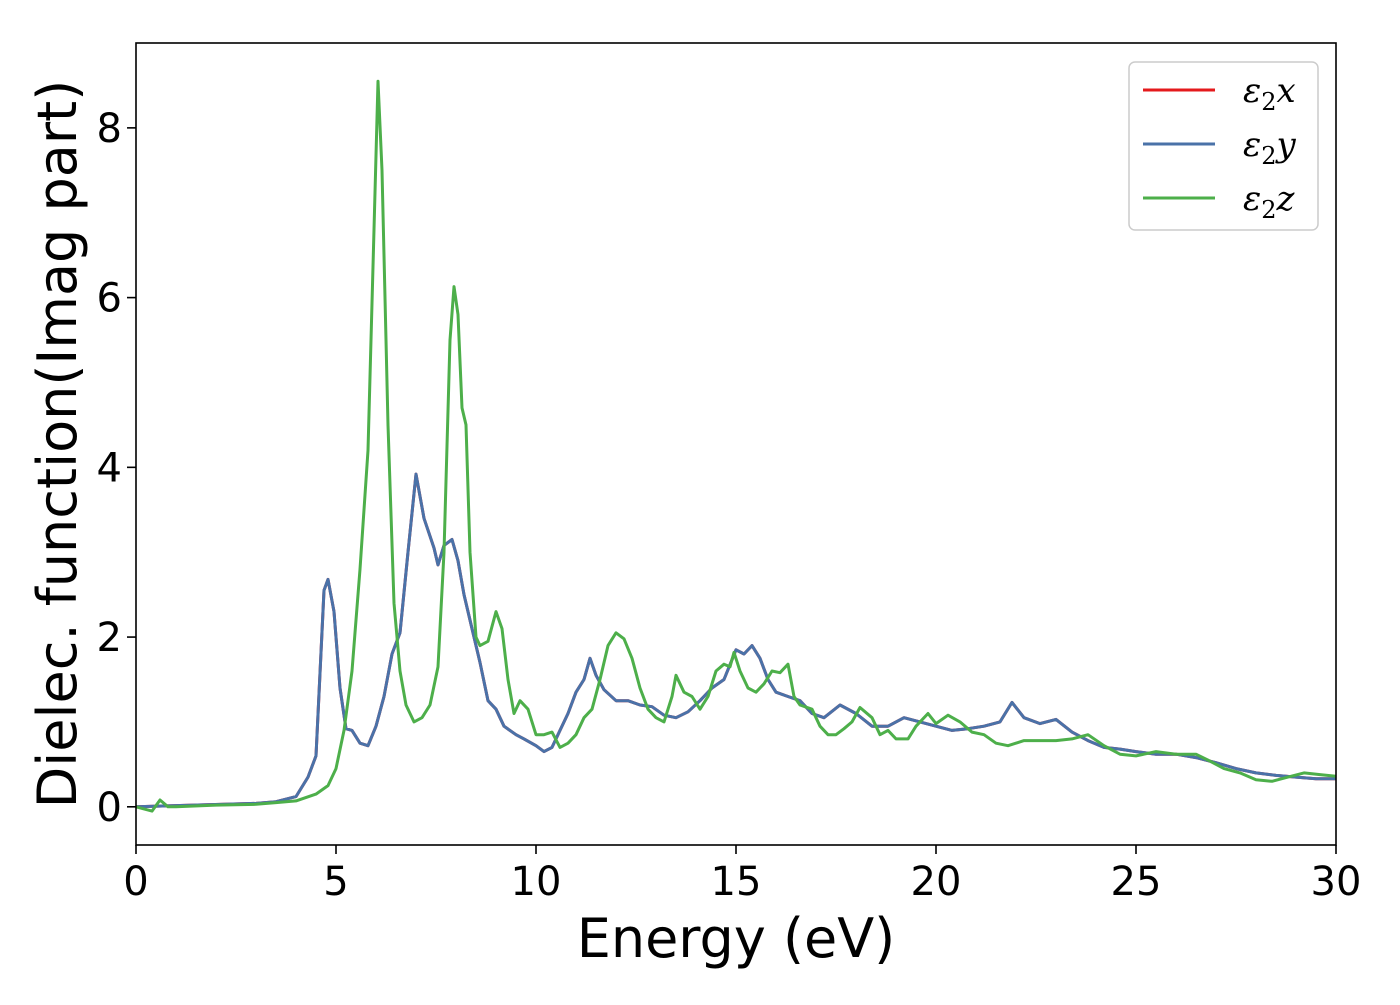 The height and width of the screenshot is (1005, 1400). I want to click on legend-label-x: ε2x, so click(1269, 93).